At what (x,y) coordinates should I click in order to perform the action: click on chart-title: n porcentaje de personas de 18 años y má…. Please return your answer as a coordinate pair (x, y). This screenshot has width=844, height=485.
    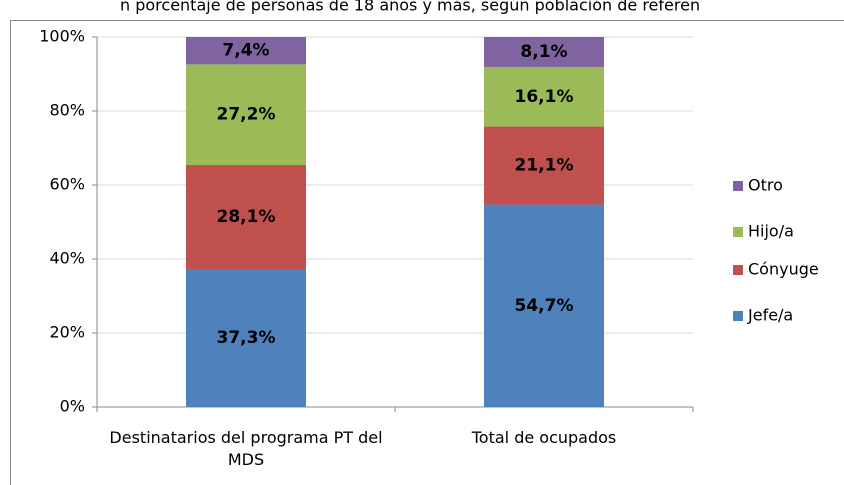
    Looking at the image, I should click on (410, 7).